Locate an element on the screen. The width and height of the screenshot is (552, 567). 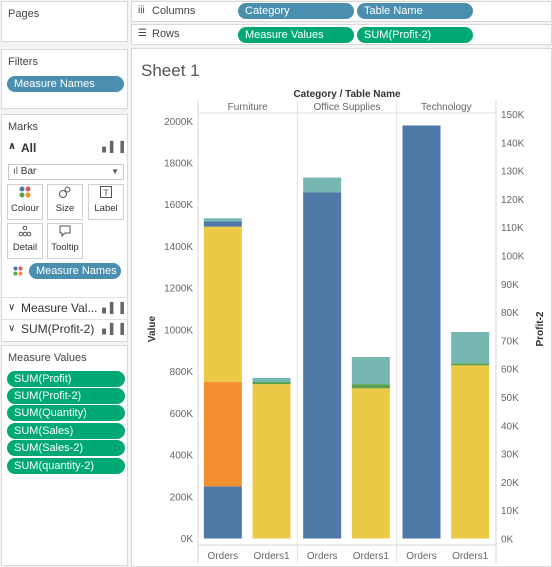
colour-card: Colour is located at coordinates (25, 202).